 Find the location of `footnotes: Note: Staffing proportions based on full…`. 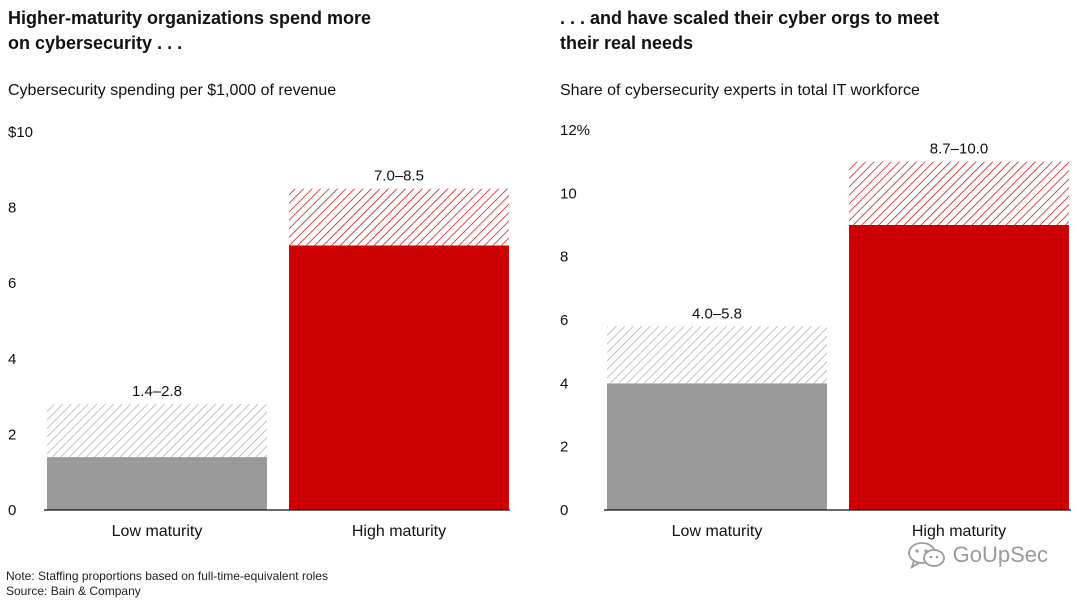

footnotes: Note: Staffing proportions based on full… is located at coordinates (167, 584).